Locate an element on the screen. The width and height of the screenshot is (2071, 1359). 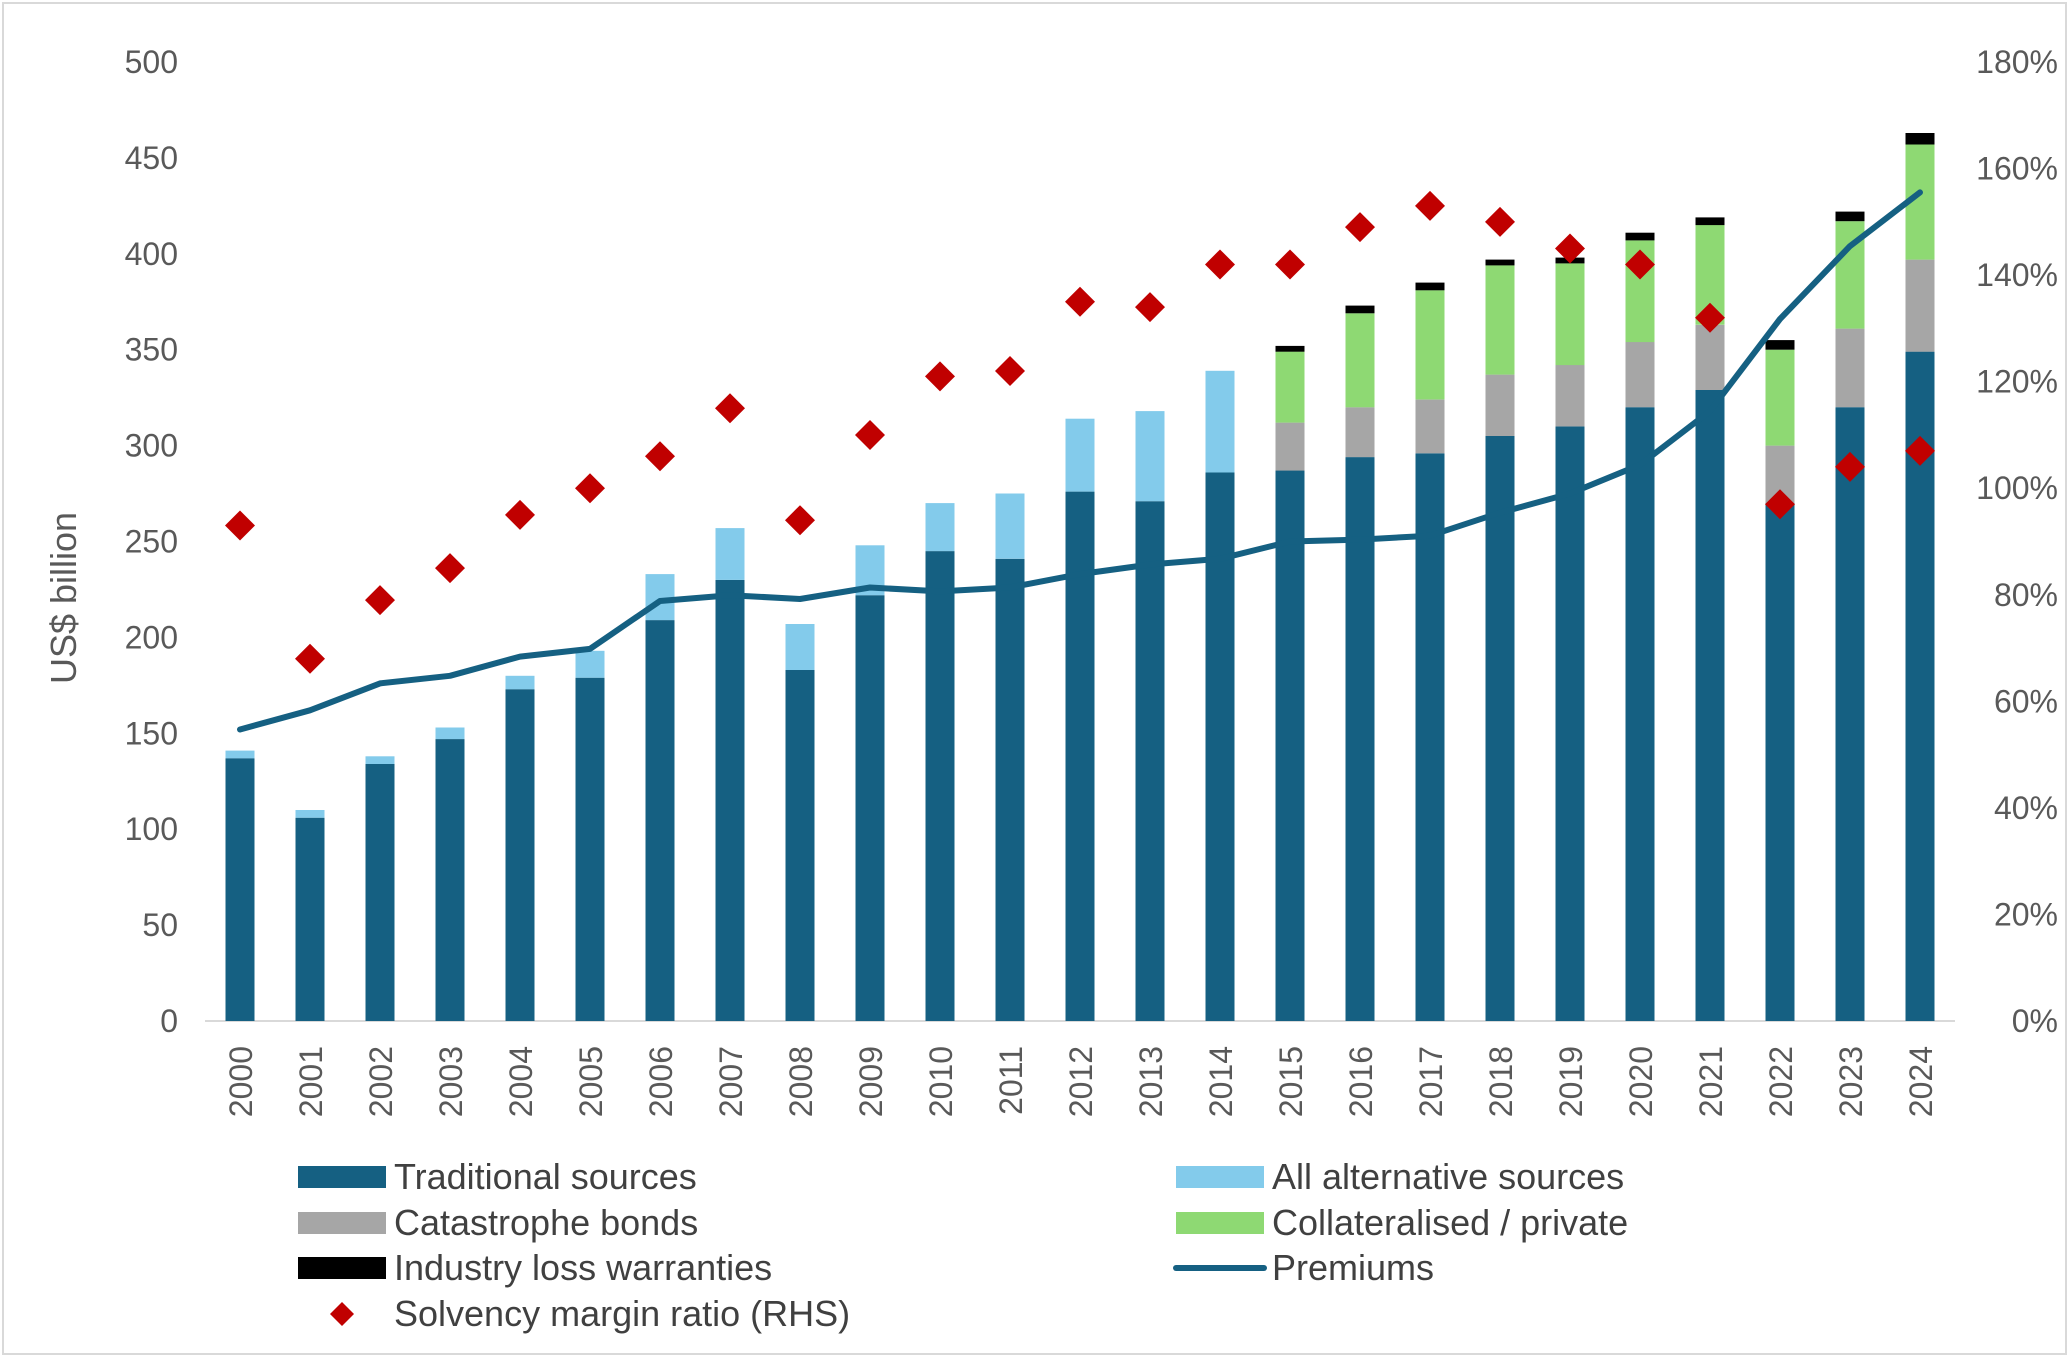
x-tick-label: 2021 is located at coordinates (1711, 1081).